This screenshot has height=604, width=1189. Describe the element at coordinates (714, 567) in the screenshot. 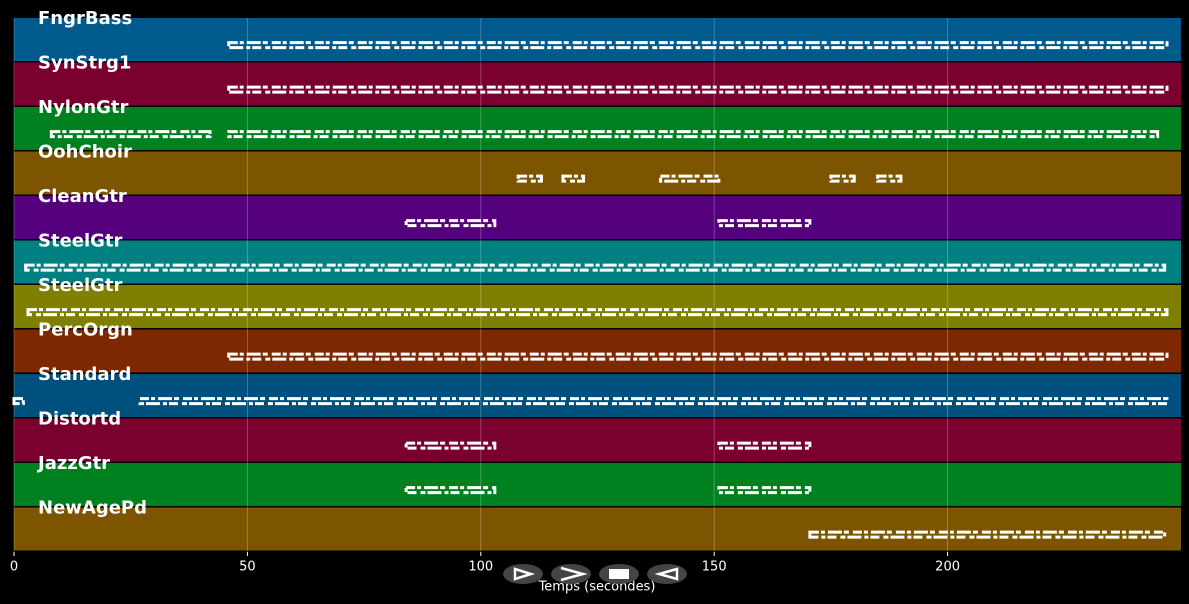

I see `x-tick-label: 150` at that location.